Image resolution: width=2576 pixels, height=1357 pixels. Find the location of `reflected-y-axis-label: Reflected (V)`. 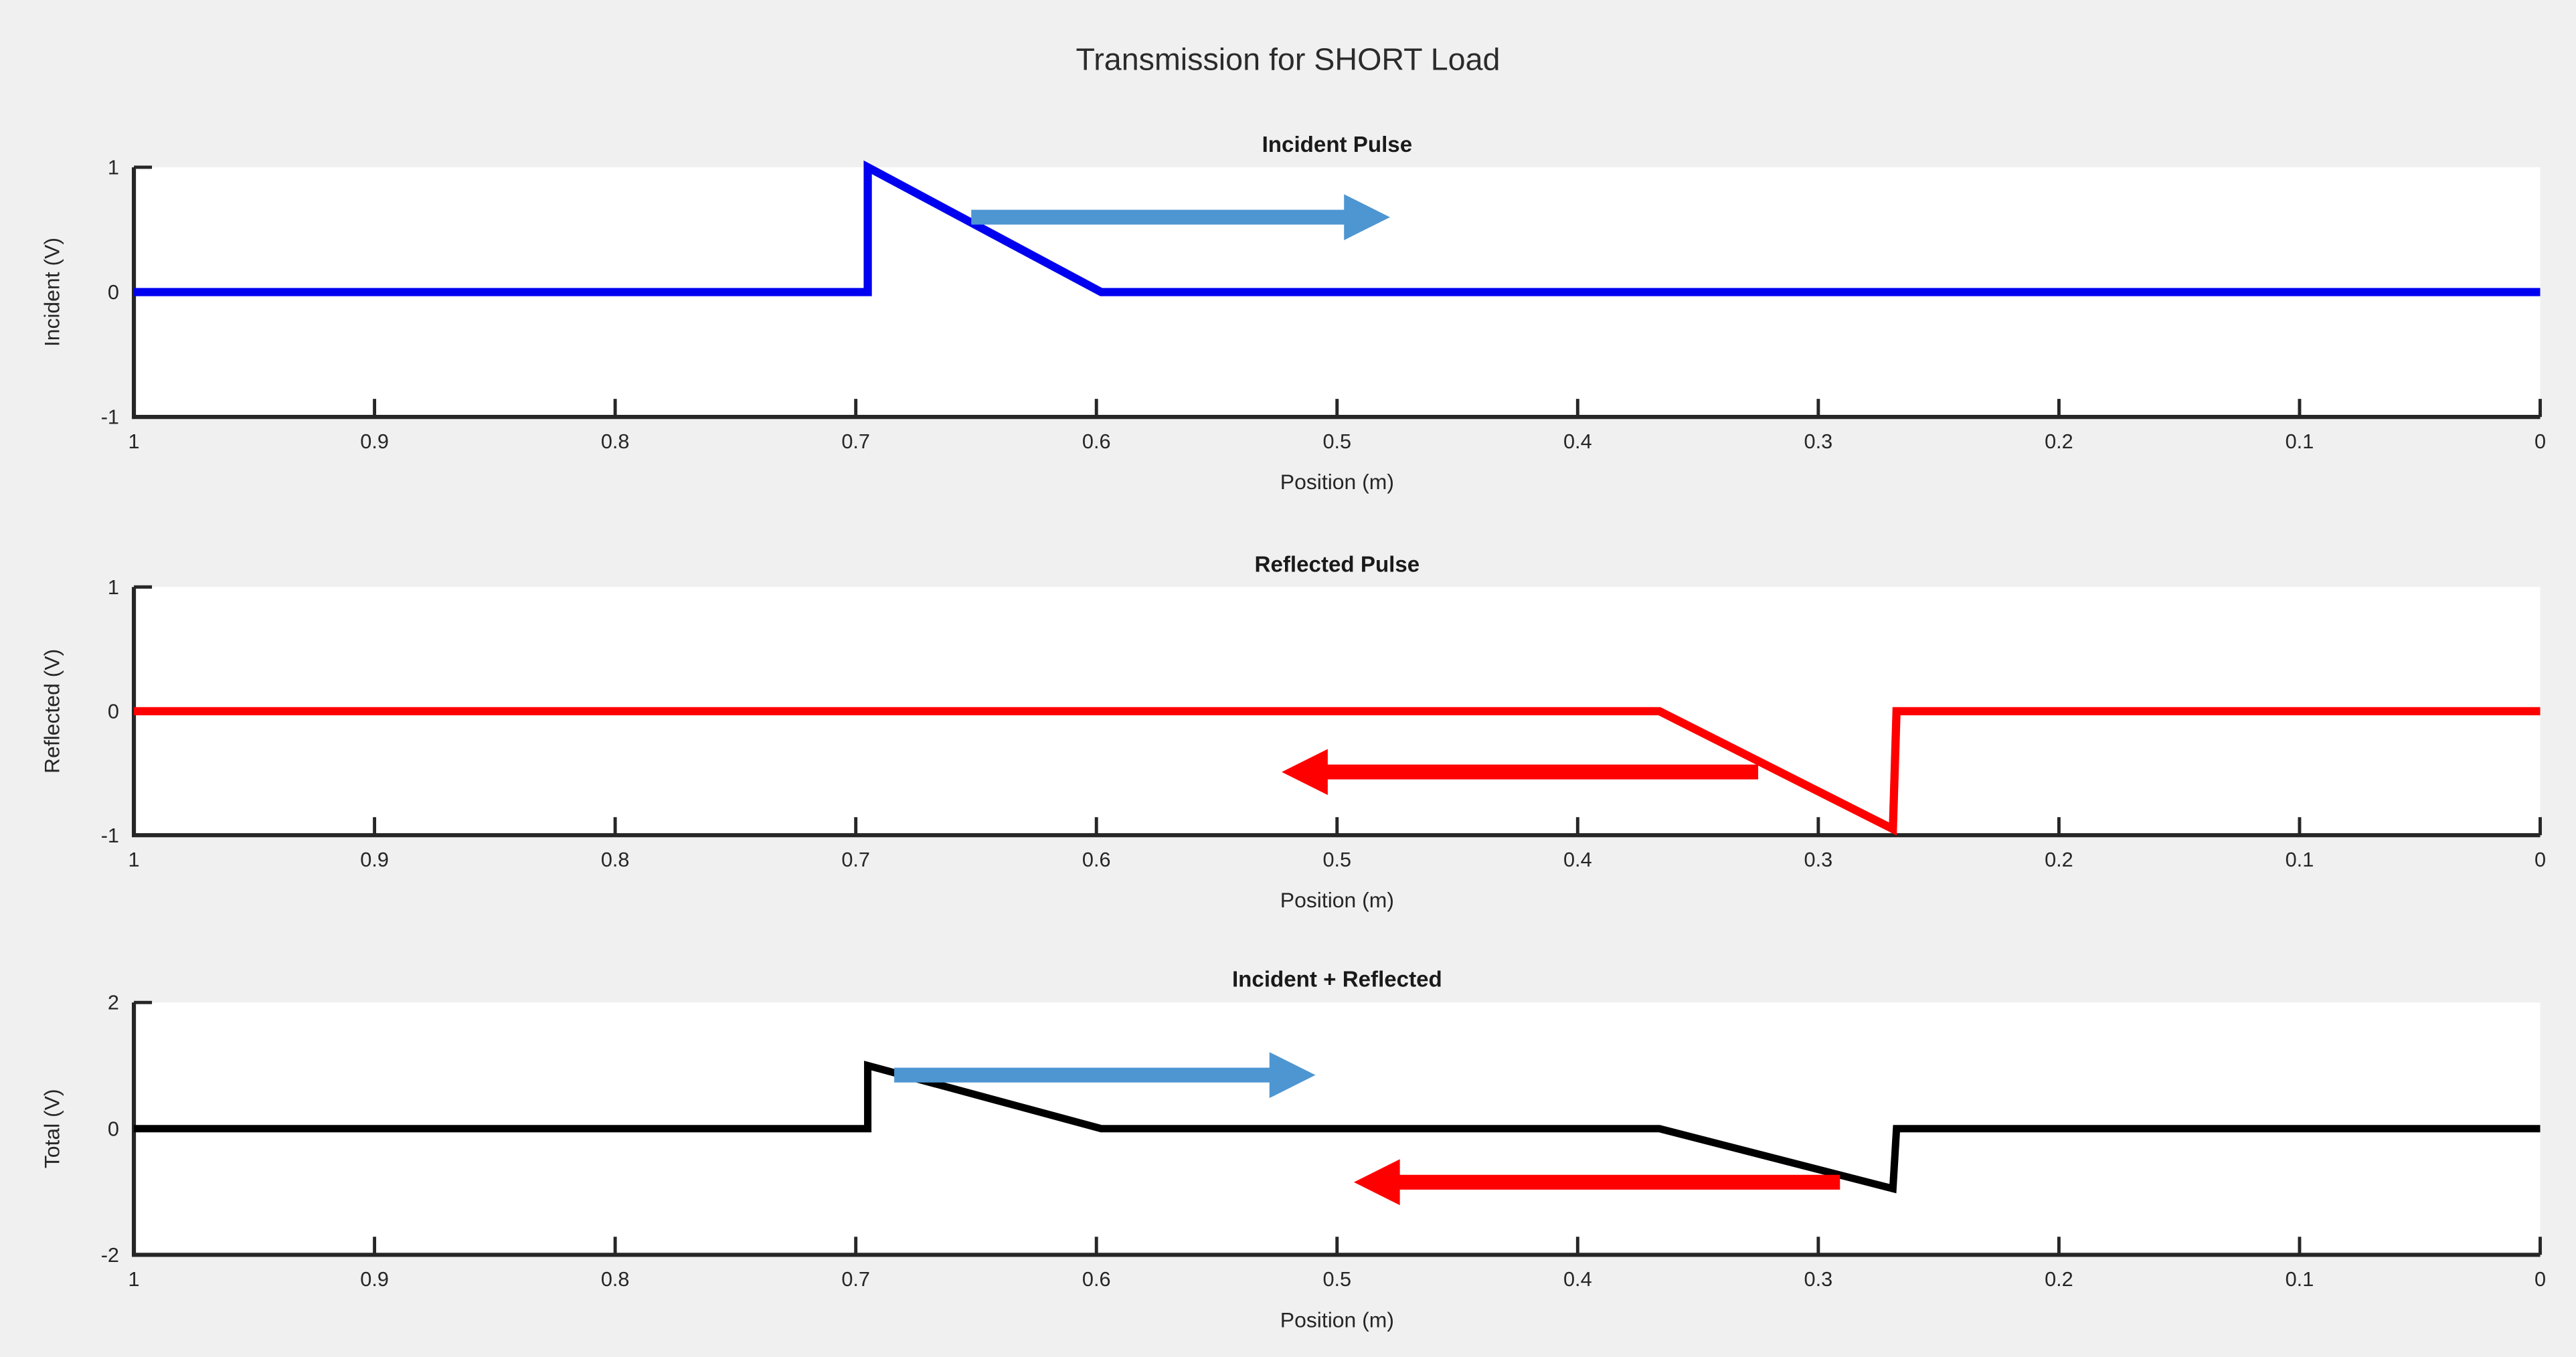

reflected-y-axis-label: Reflected (V) is located at coordinates (51, 711).